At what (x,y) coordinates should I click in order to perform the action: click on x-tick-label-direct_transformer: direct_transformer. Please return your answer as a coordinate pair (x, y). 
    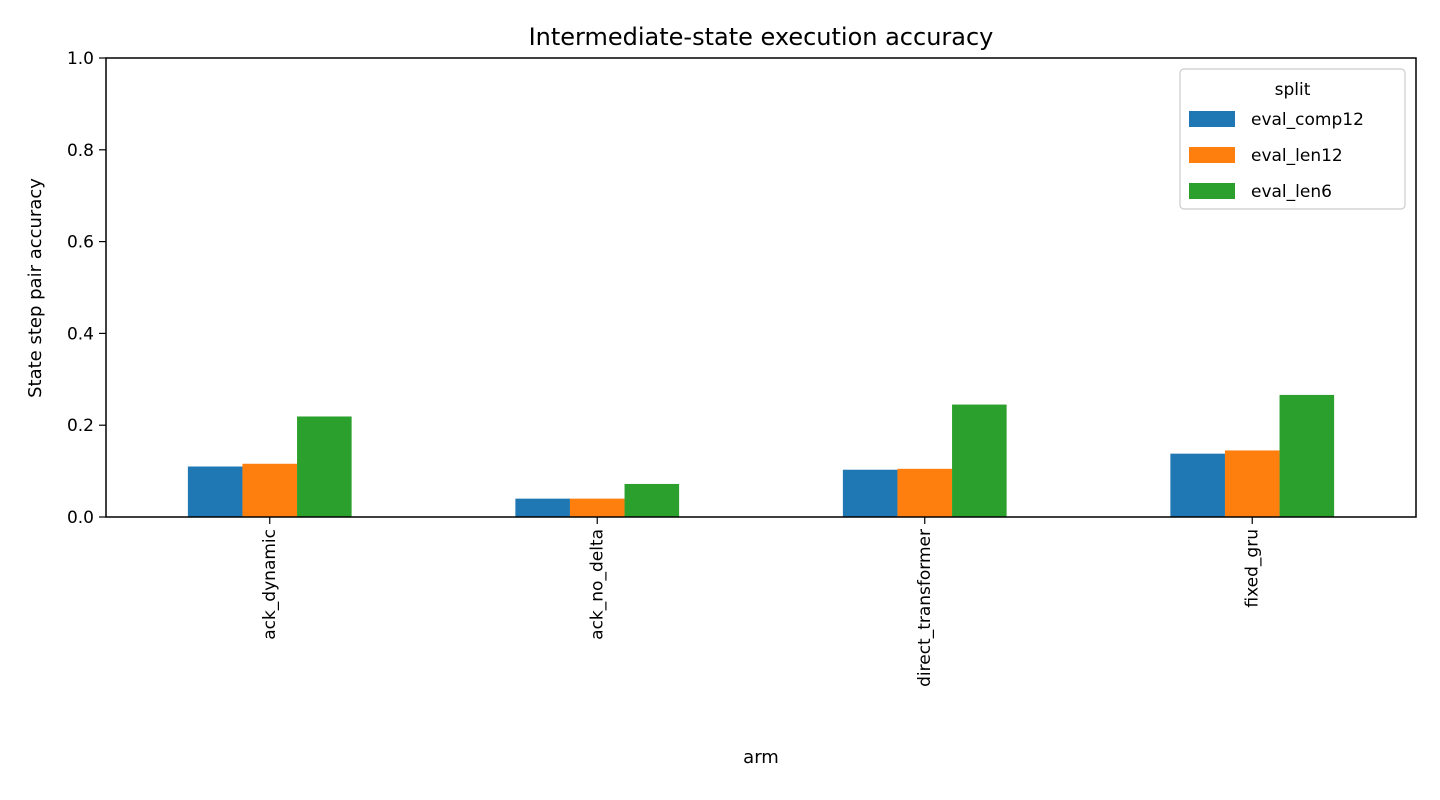
    Looking at the image, I should click on (925, 608).